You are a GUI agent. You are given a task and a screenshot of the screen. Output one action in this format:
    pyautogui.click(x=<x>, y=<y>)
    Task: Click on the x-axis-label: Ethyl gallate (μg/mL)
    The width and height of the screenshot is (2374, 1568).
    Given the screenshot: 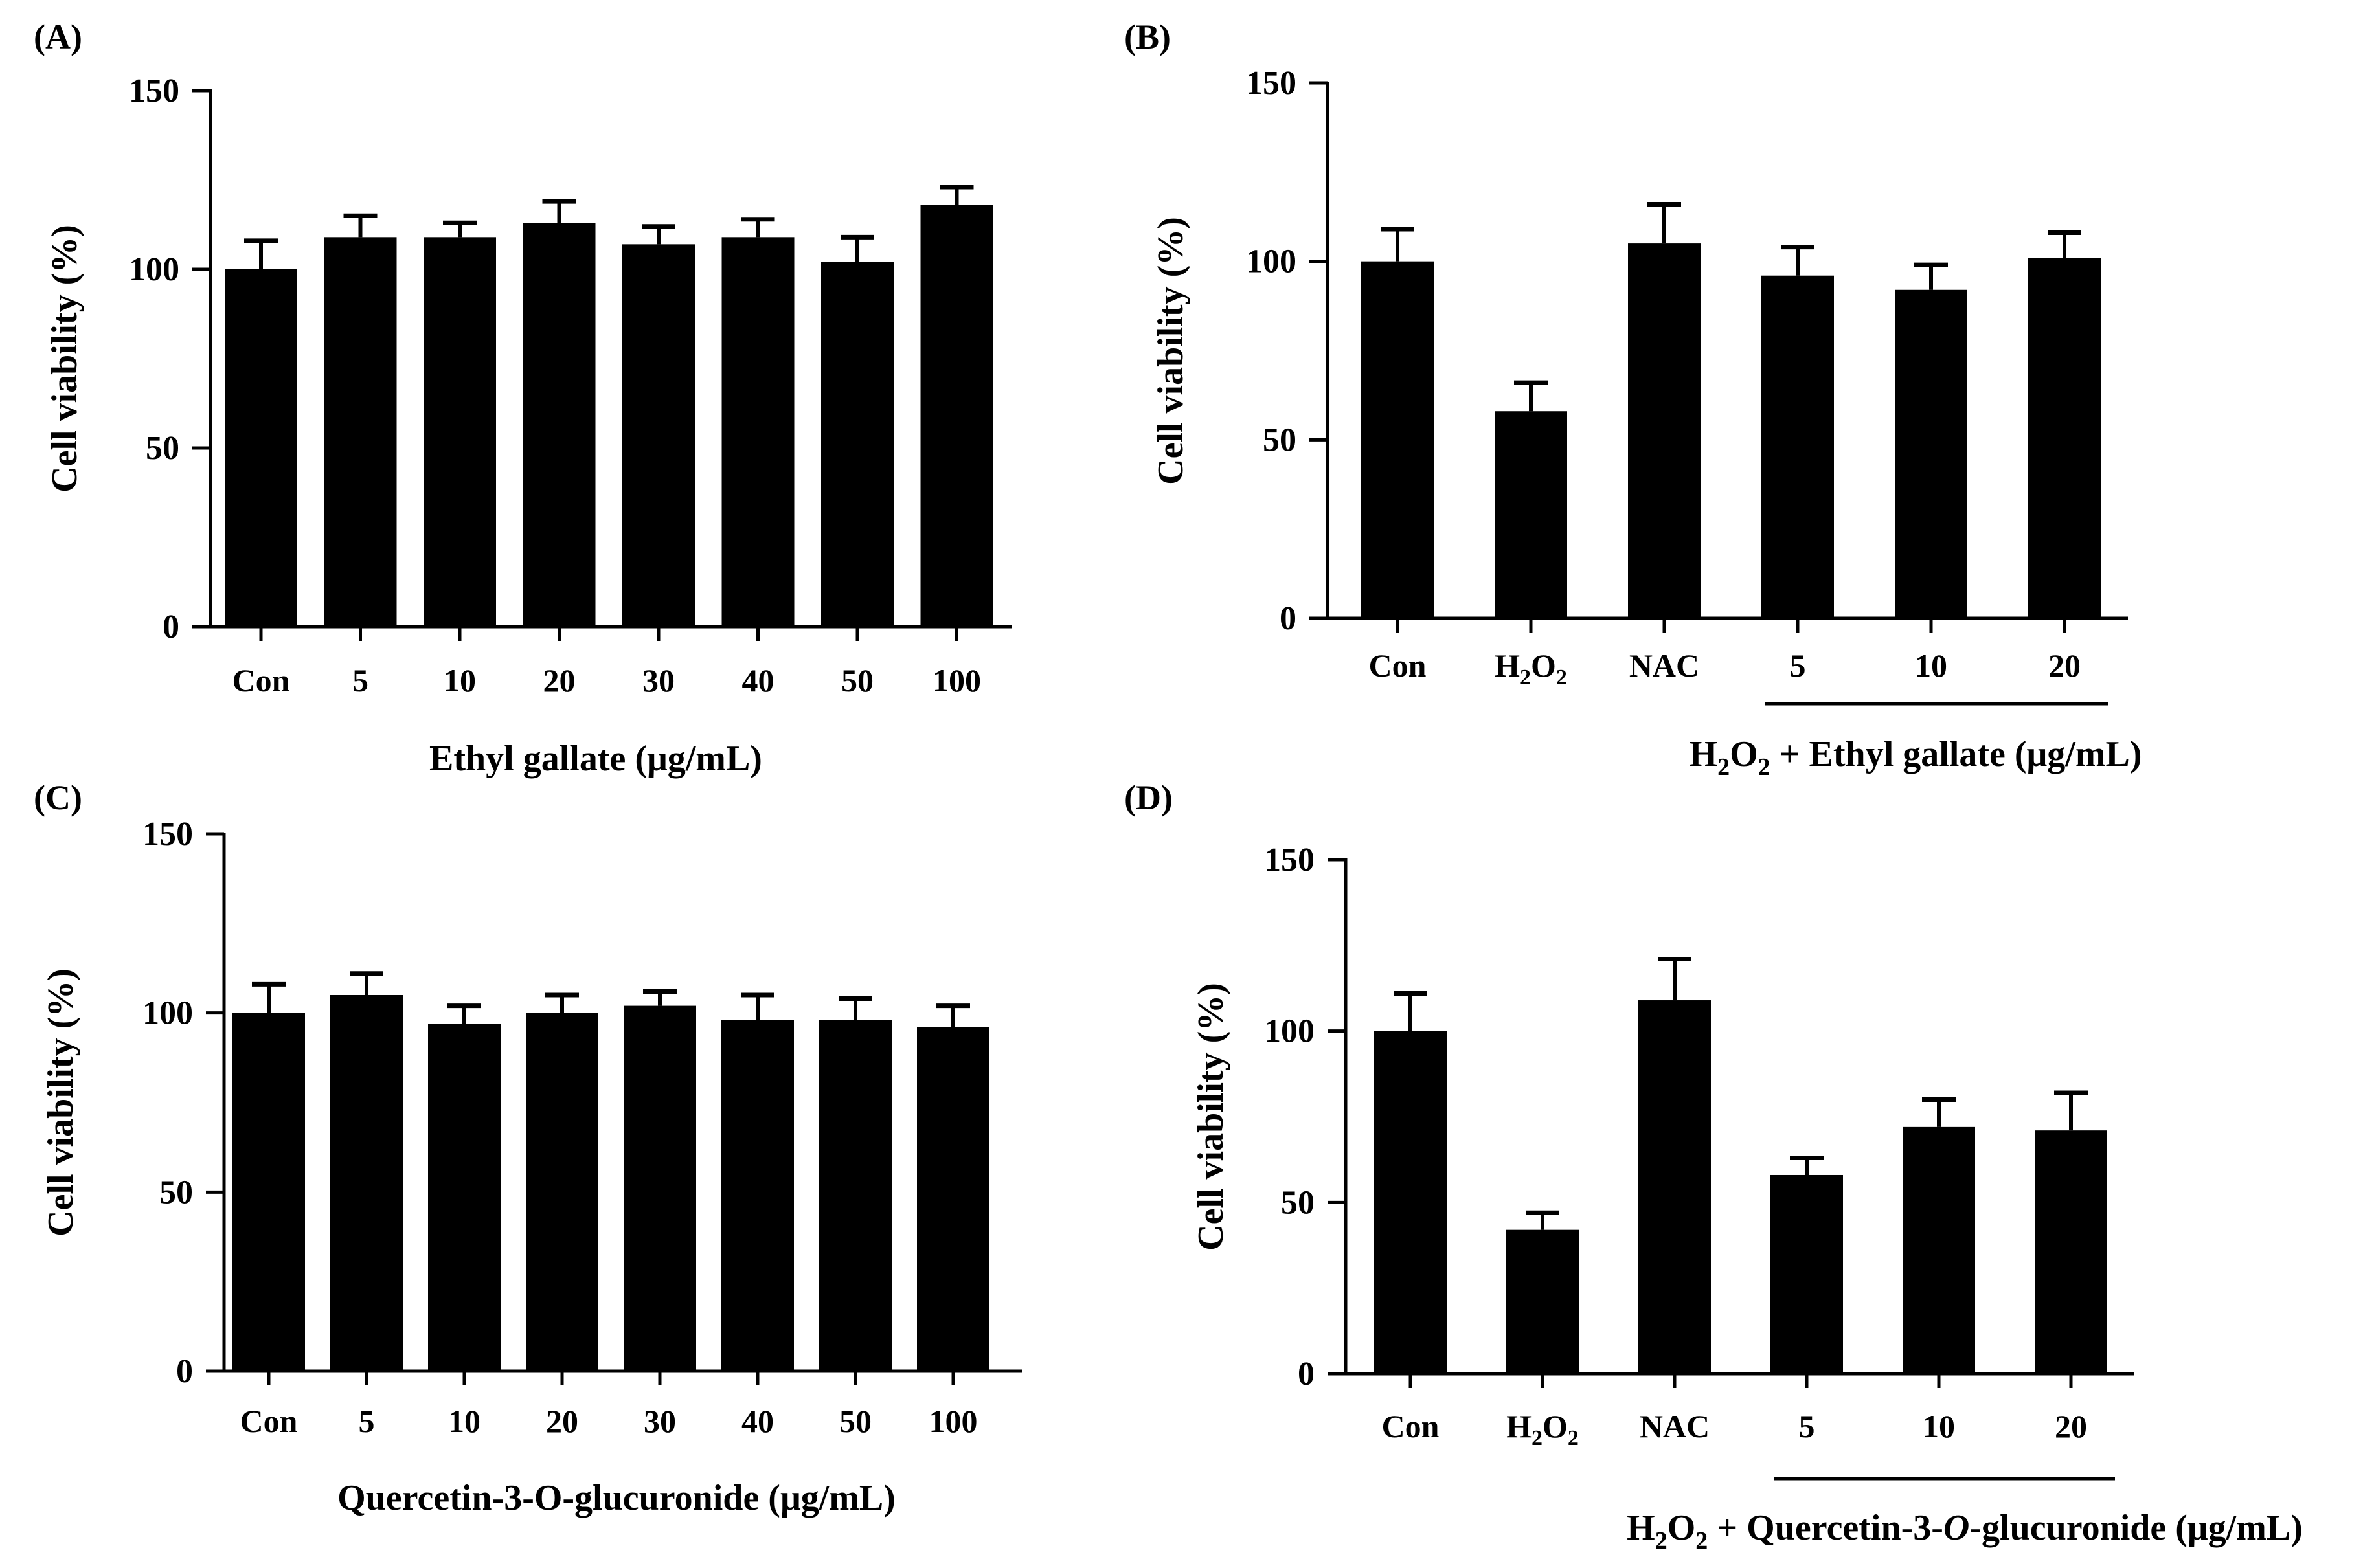 What is the action you would take?
    pyautogui.click(x=595, y=759)
    